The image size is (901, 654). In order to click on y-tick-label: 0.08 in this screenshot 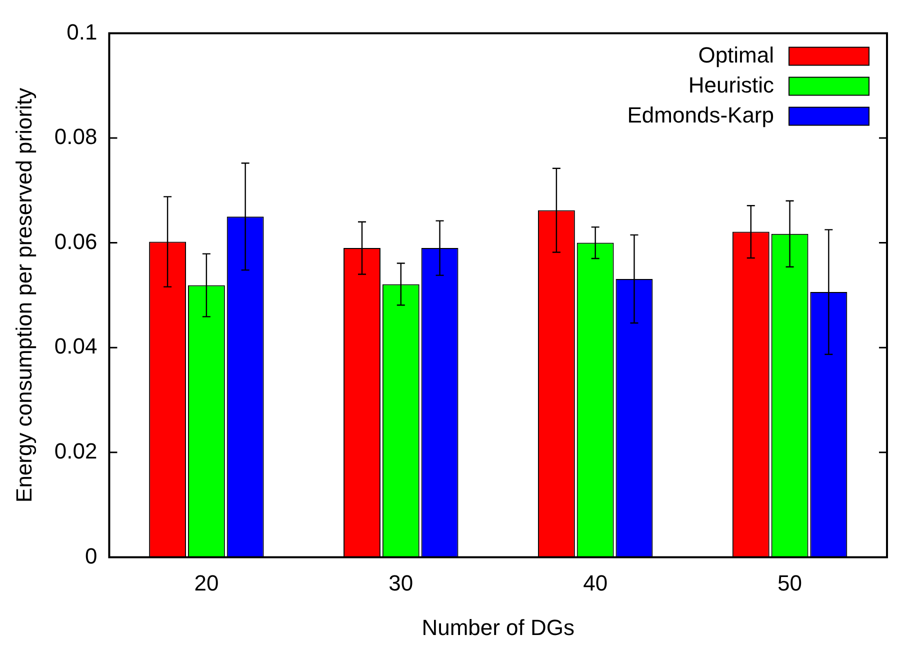, I will do `click(76, 137)`.